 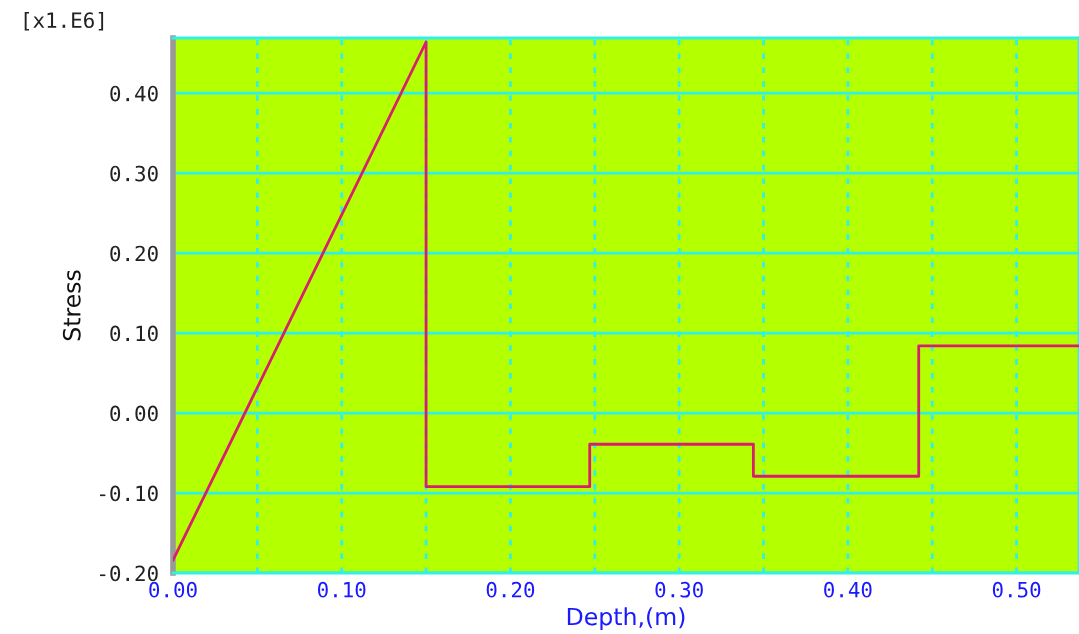 I want to click on x-tick-label: 0.50, so click(x=1016, y=589).